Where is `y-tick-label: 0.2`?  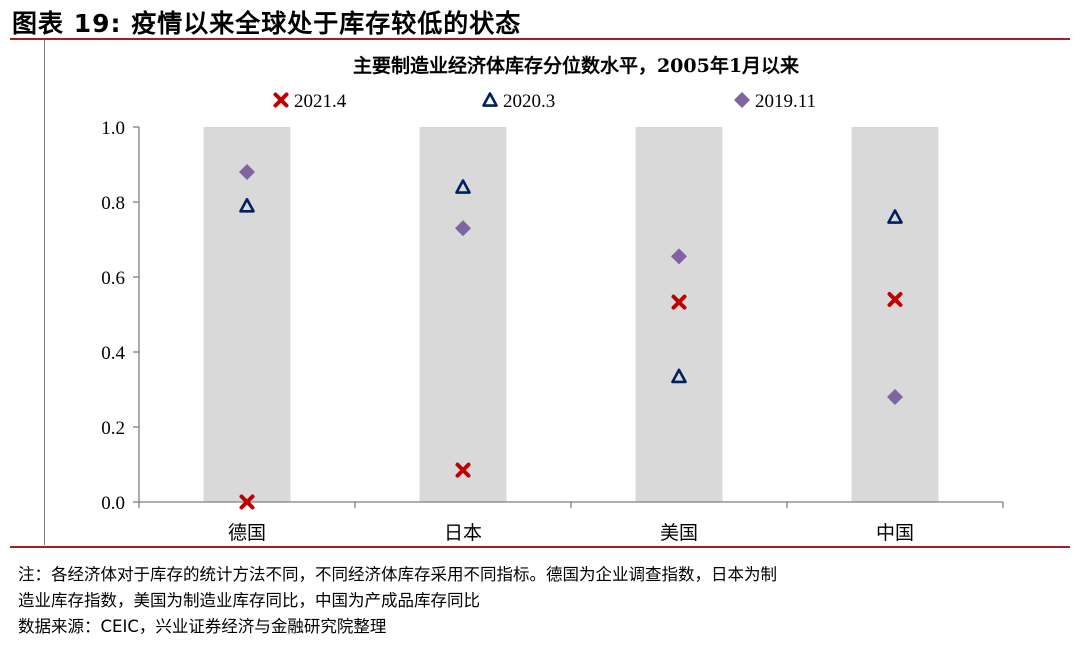
y-tick-label: 0.2 is located at coordinates (113, 428).